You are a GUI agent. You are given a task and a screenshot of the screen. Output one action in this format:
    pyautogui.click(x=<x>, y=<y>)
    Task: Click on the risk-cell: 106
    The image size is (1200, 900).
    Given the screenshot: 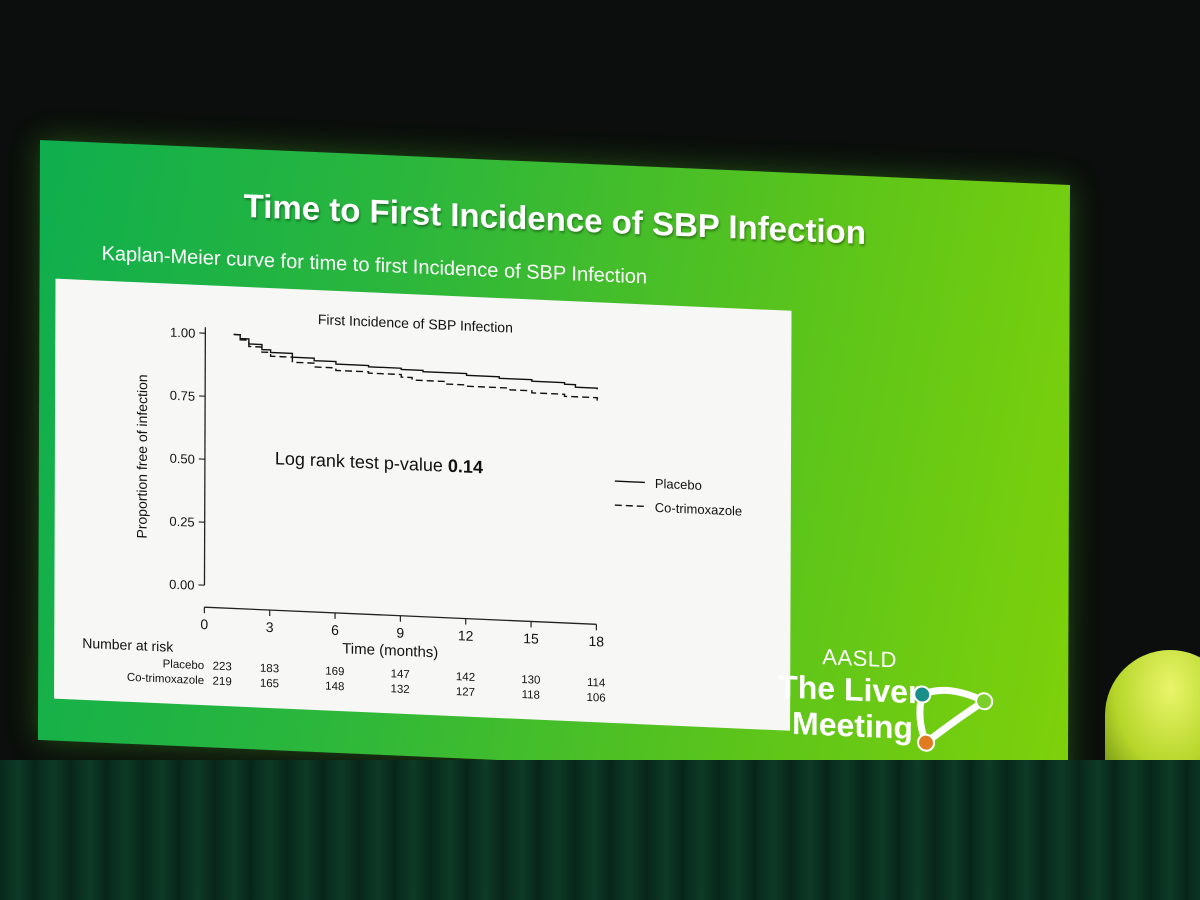 What is the action you would take?
    pyautogui.click(x=596, y=698)
    